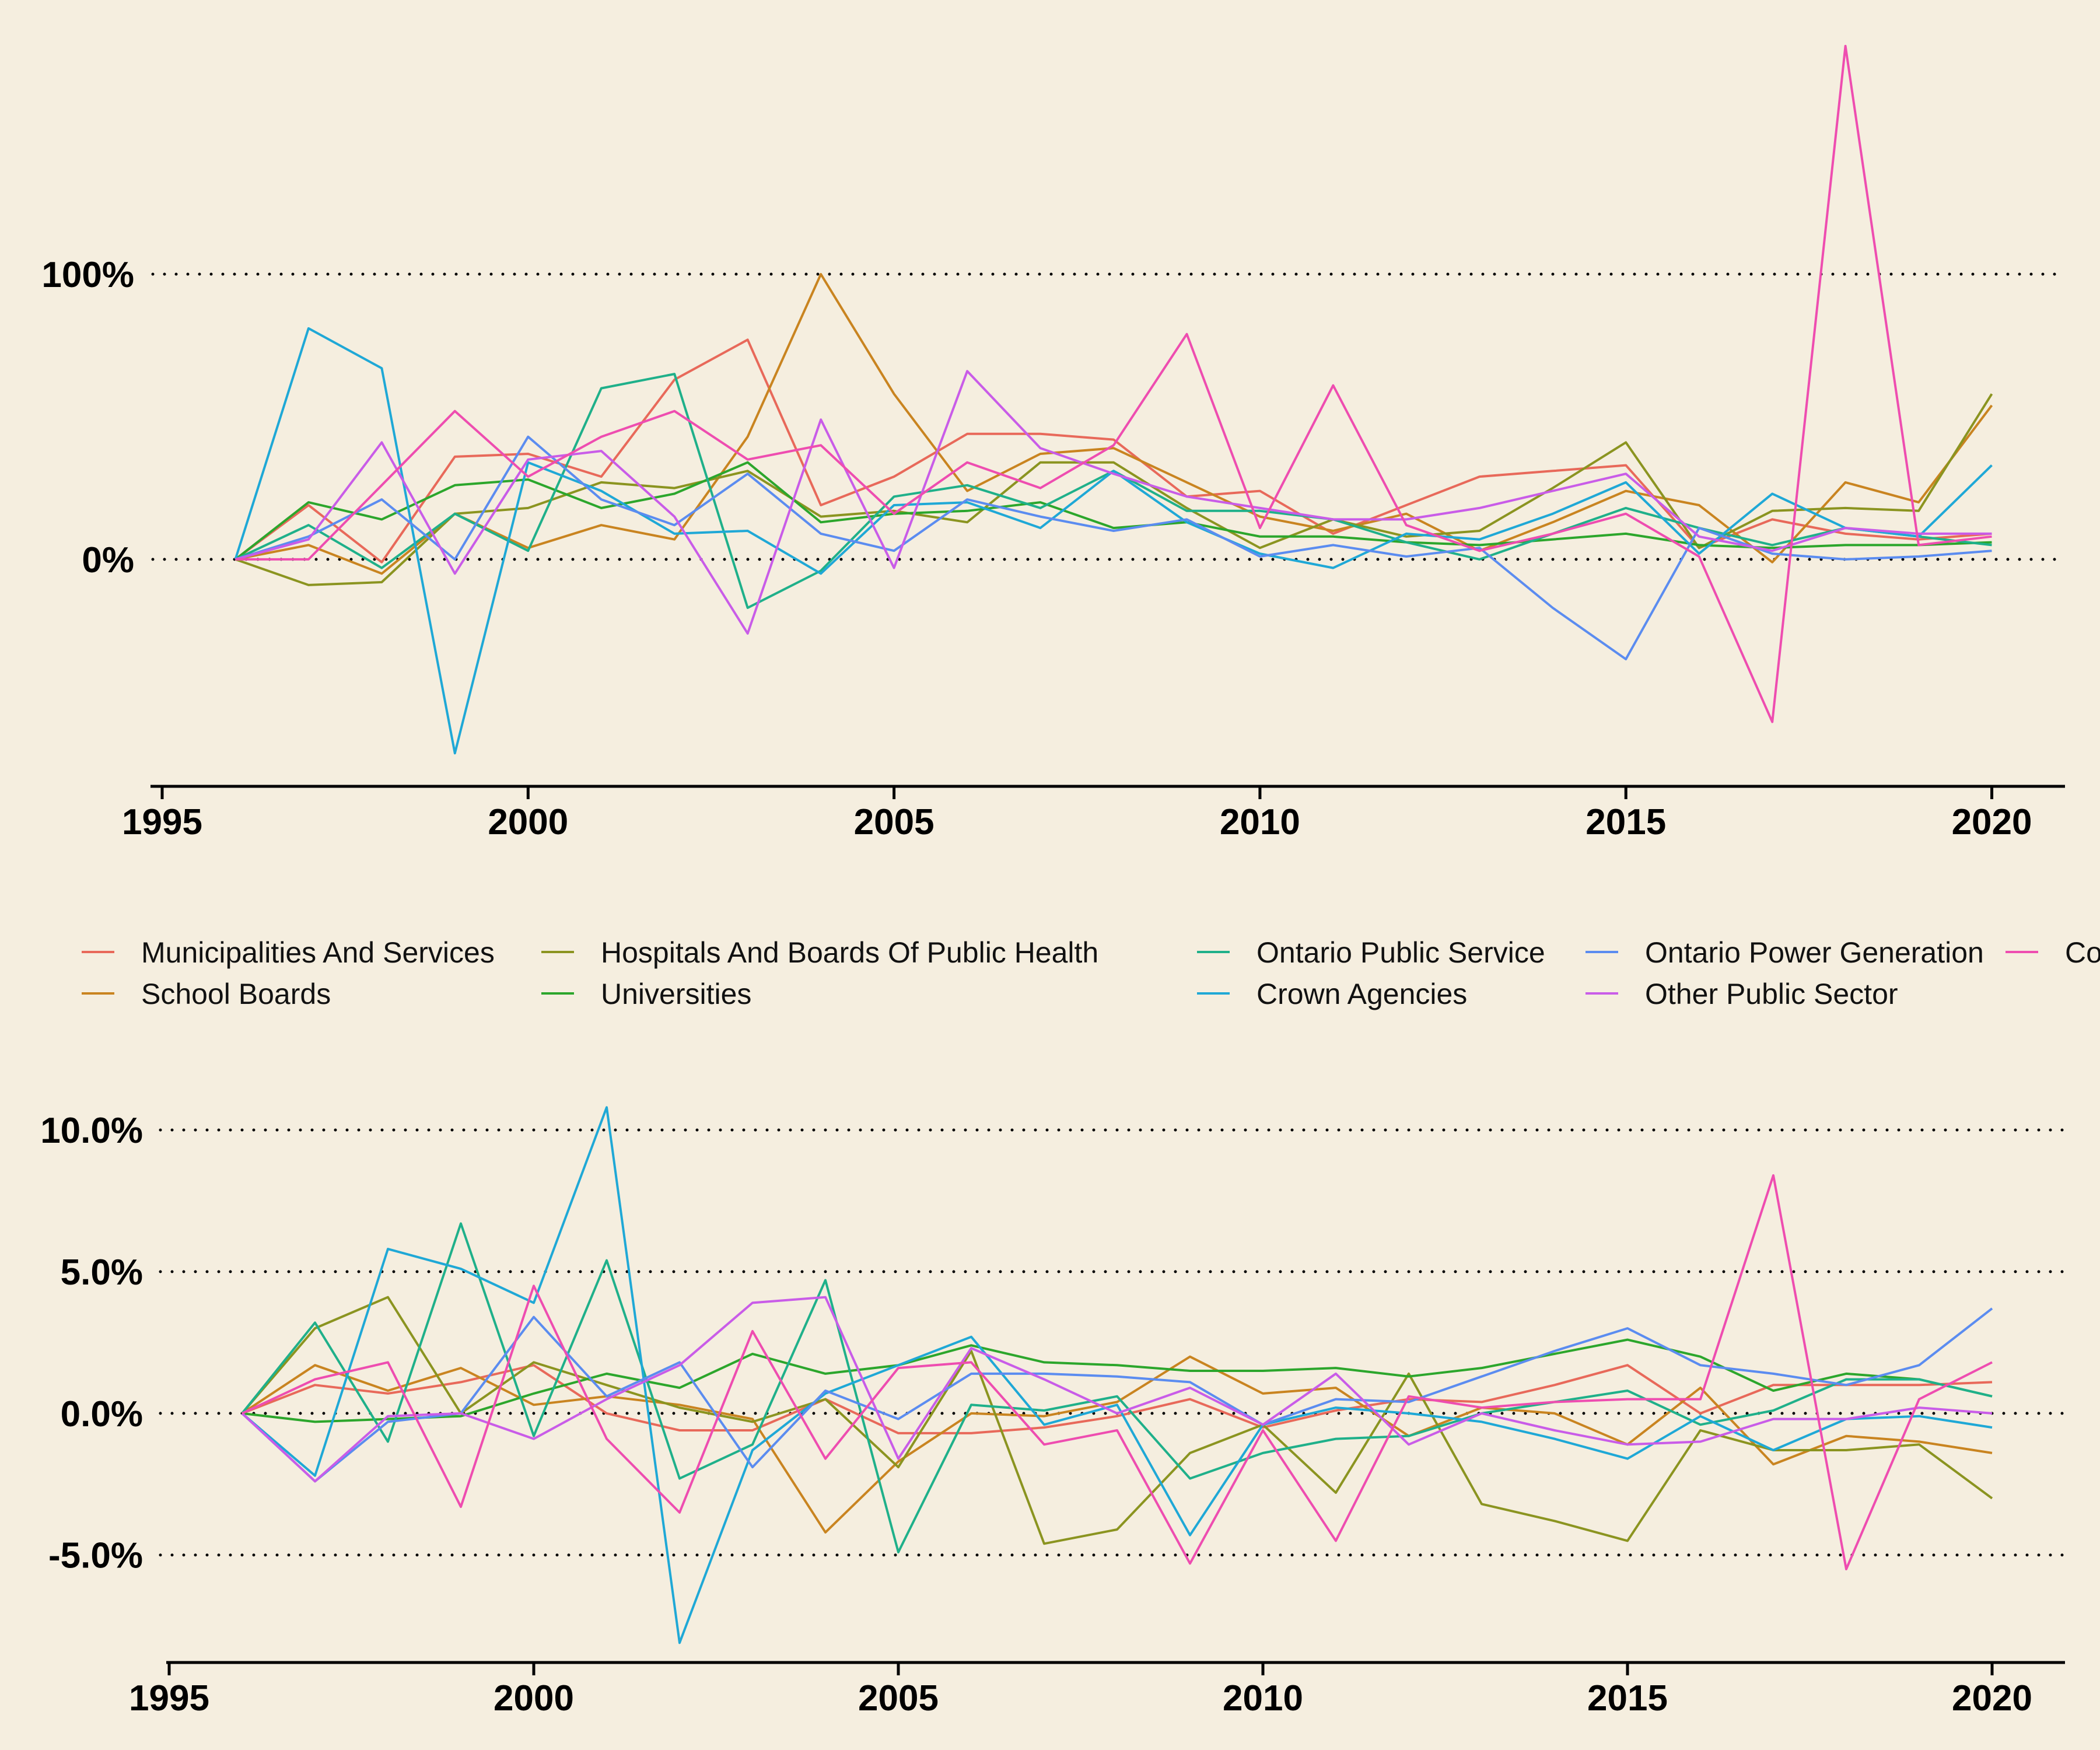 The width and height of the screenshot is (2100, 1750). I want to click on legend-label: Hospitals And Boards Of Public Health, so click(849, 952).